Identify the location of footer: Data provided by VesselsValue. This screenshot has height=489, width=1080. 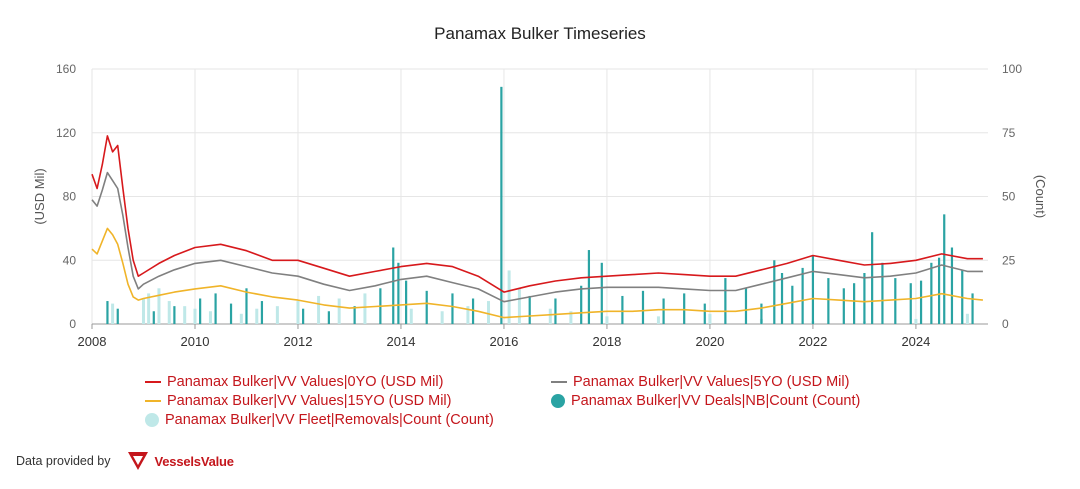
(125, 461).